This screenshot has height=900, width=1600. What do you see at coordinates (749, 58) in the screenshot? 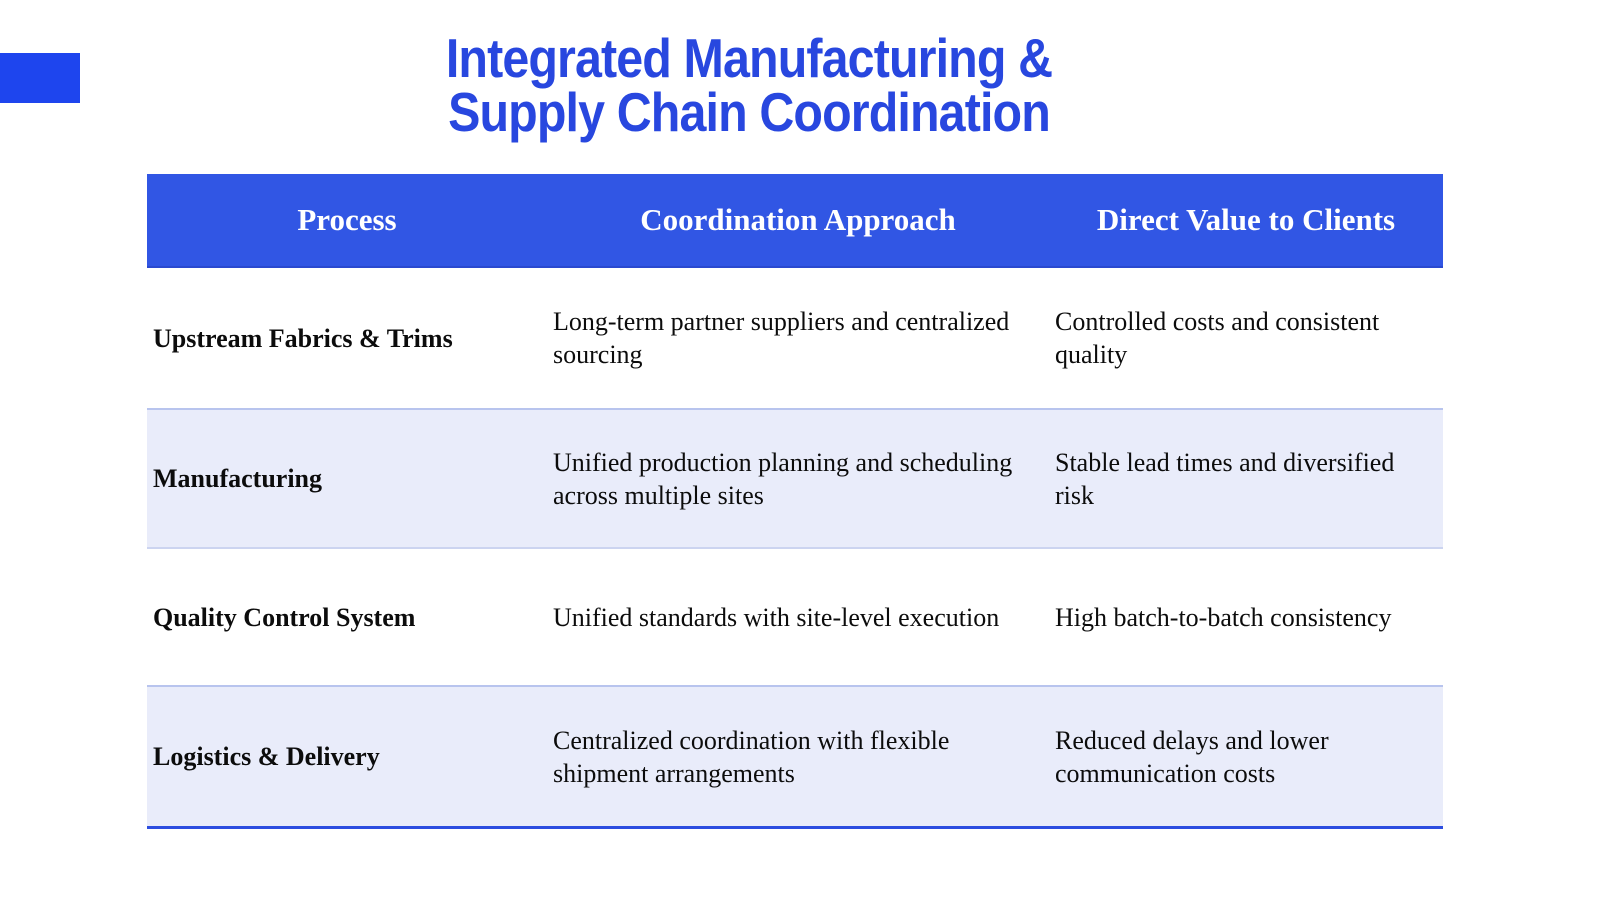
I see `title-line-1: Integrated Manufacturing &` at bounding box center [749, 58].